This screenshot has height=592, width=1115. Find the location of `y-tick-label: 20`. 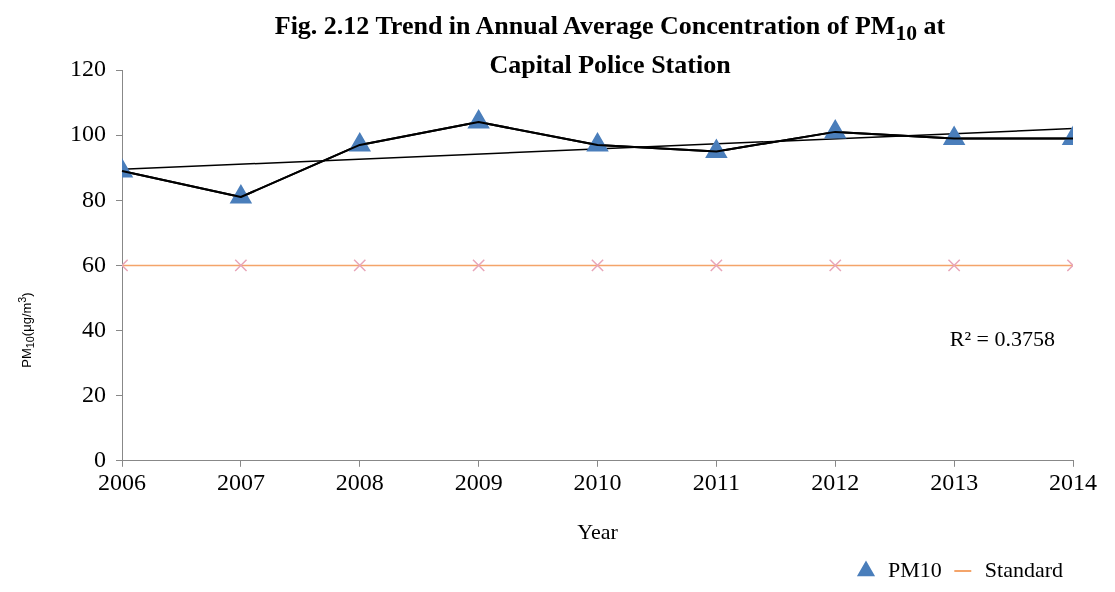

y-tick-label: 20 is located at coordinates (94, 393).